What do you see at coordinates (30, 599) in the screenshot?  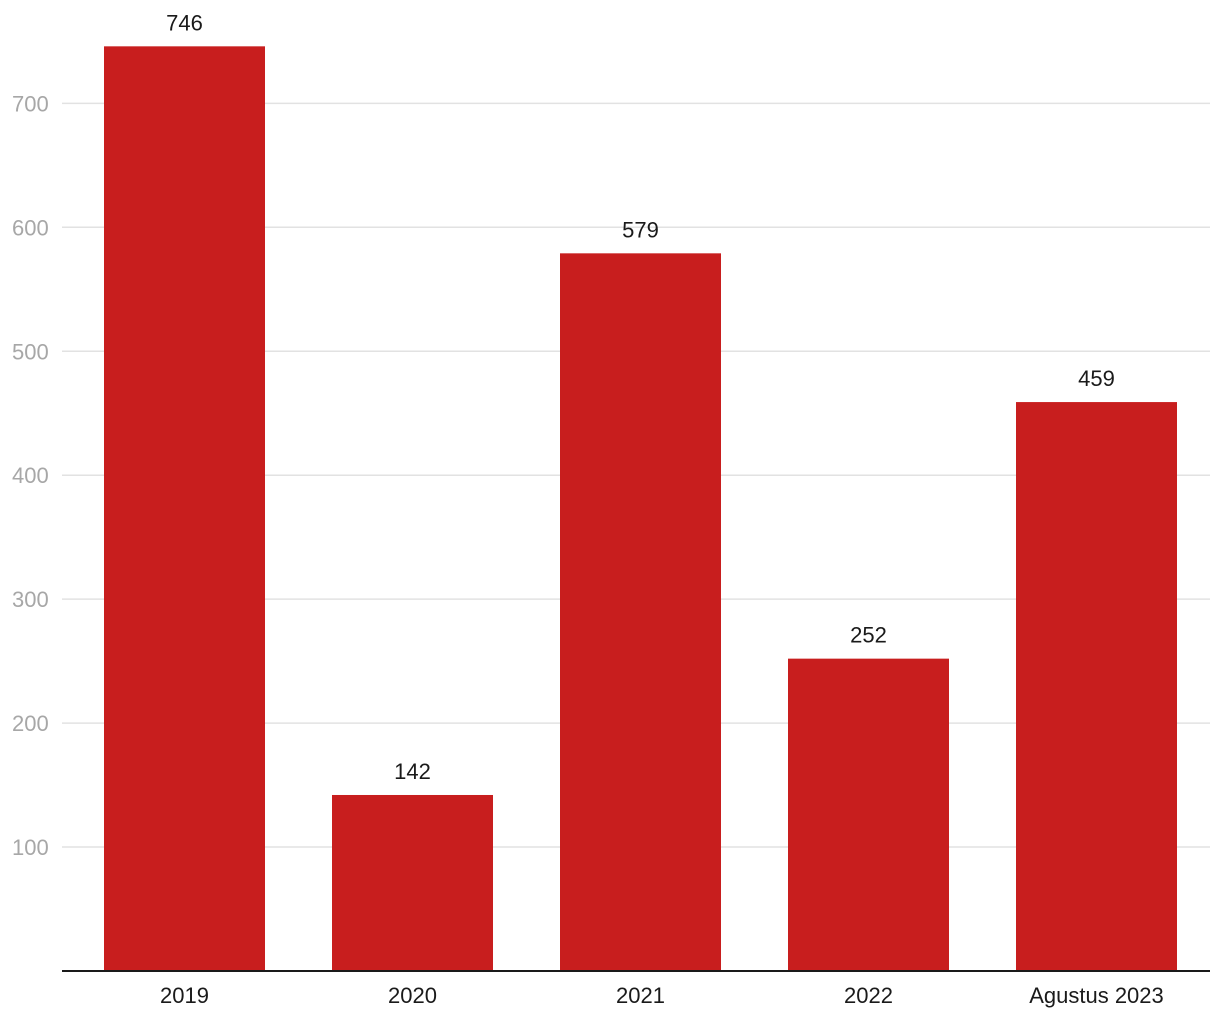 I see `y-tick-label: 300` at bounding box center [30, 599].